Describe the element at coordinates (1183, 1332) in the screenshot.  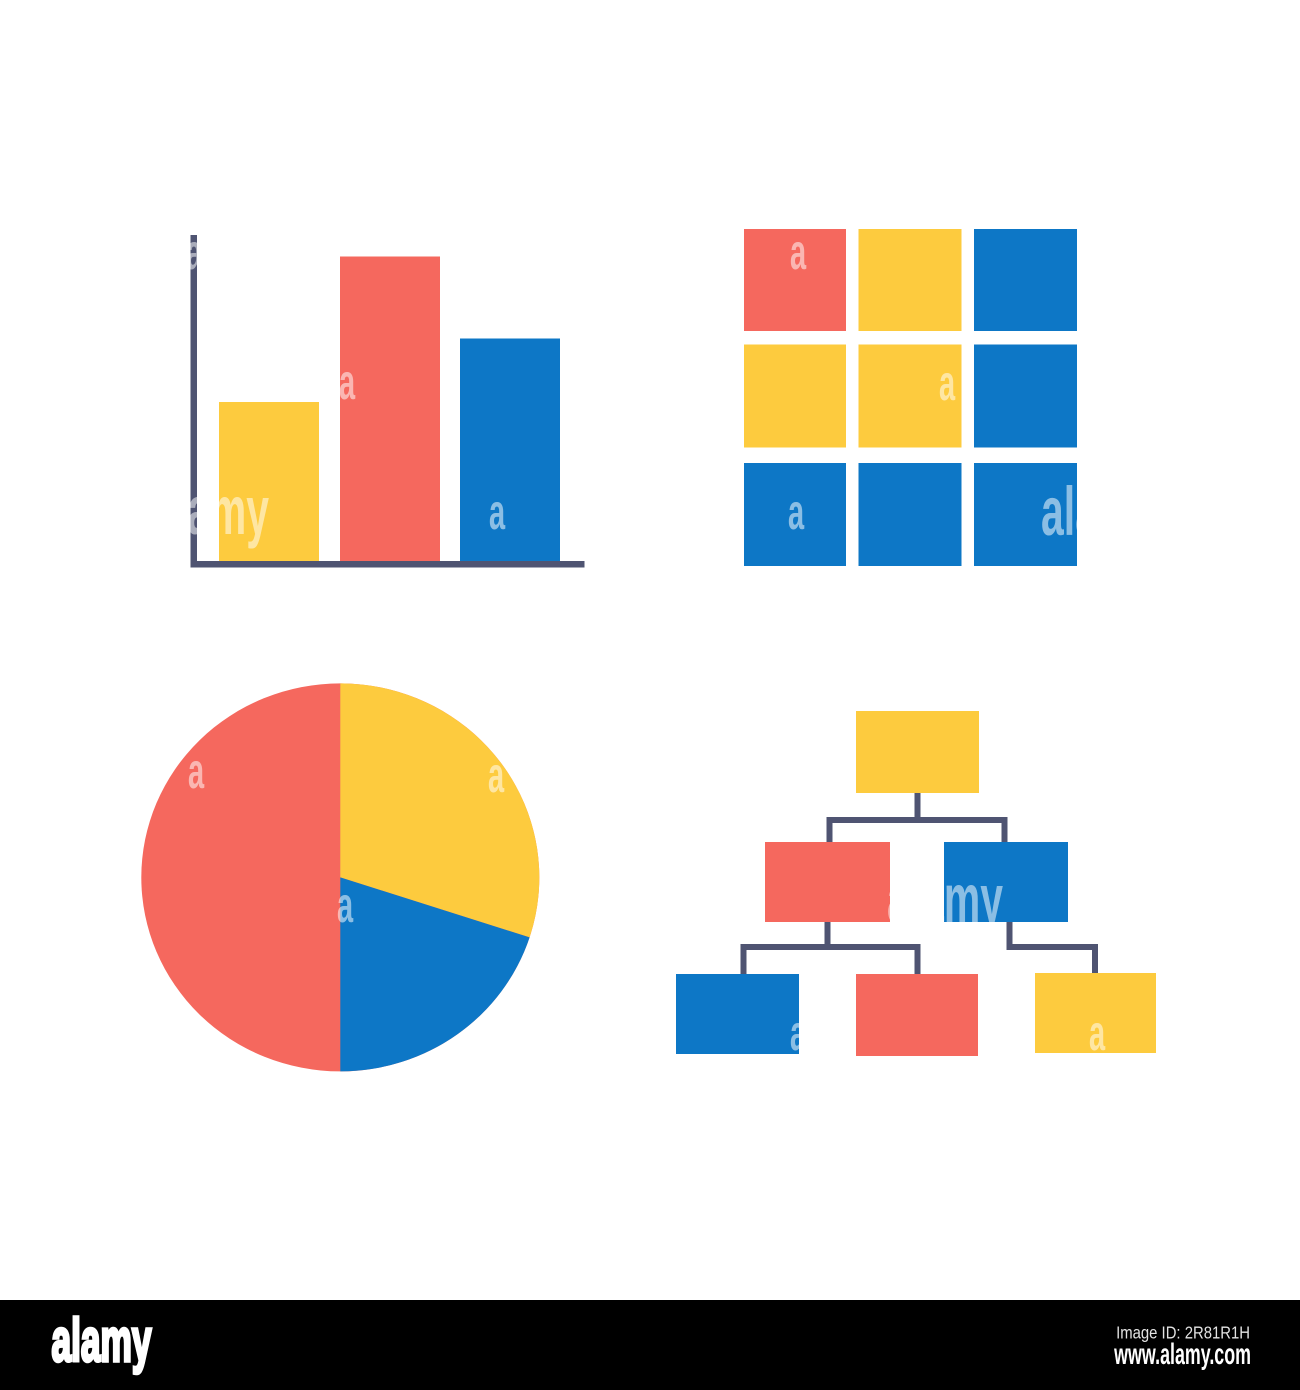
I see `svg-text: Image ID: 2R81R1H` at that location.